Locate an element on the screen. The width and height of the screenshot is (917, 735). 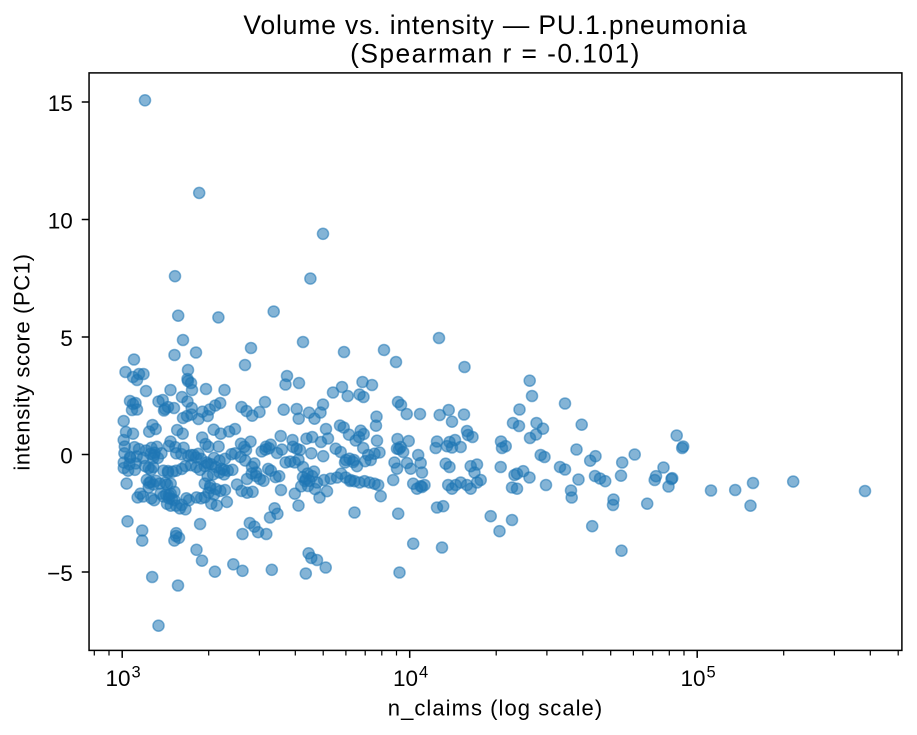
svg-text: 15 is located at coordinates (60, 103).